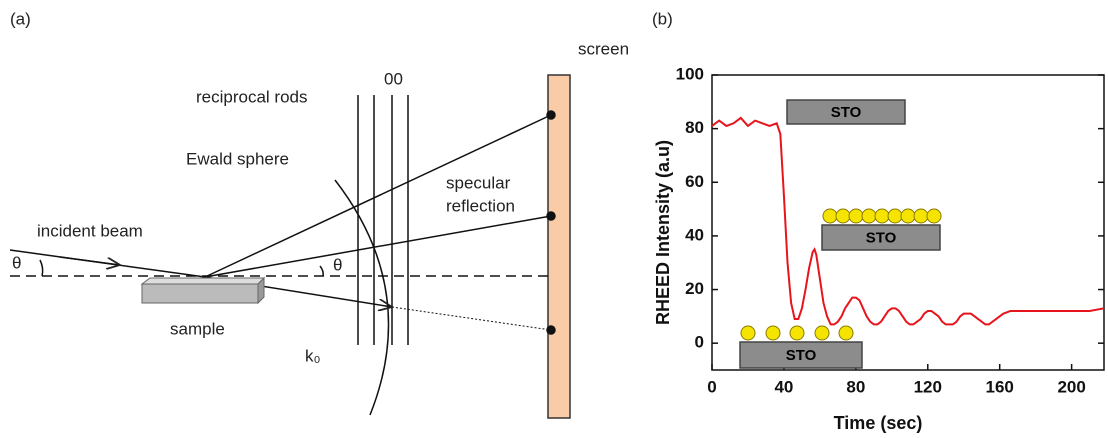 This screenshot has width=1108, height=438. Describe the element at coordinates (694, 288) in the screenshot. I see `y-tick-label: 20` at that location.